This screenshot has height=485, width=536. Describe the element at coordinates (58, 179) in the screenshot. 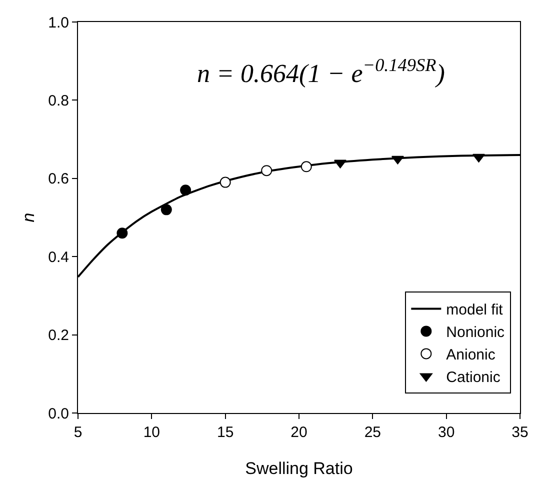

I see `y-tick-label: 0.6` at that location.